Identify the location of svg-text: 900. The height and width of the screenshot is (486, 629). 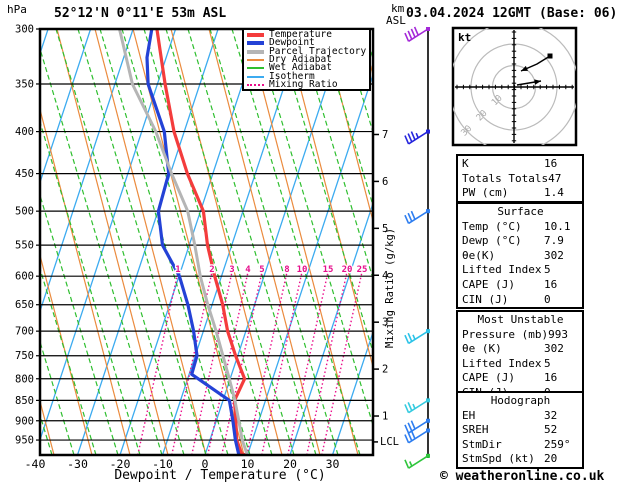
(24, 421).